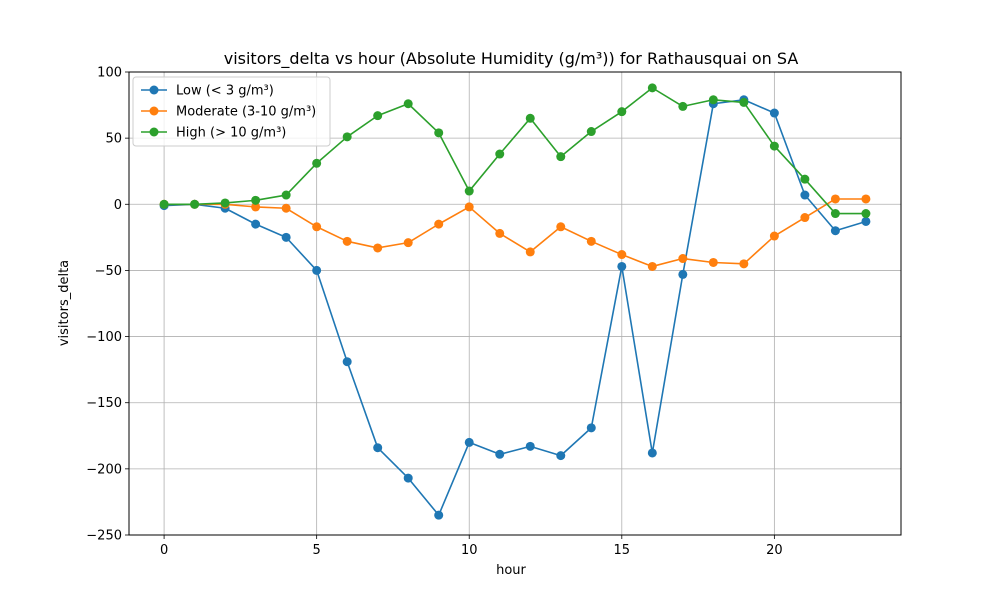 The height and width of the screenshot is (600, 1000). I want to click on legend-item: High (> 10 g/m³), so click(213, 133).